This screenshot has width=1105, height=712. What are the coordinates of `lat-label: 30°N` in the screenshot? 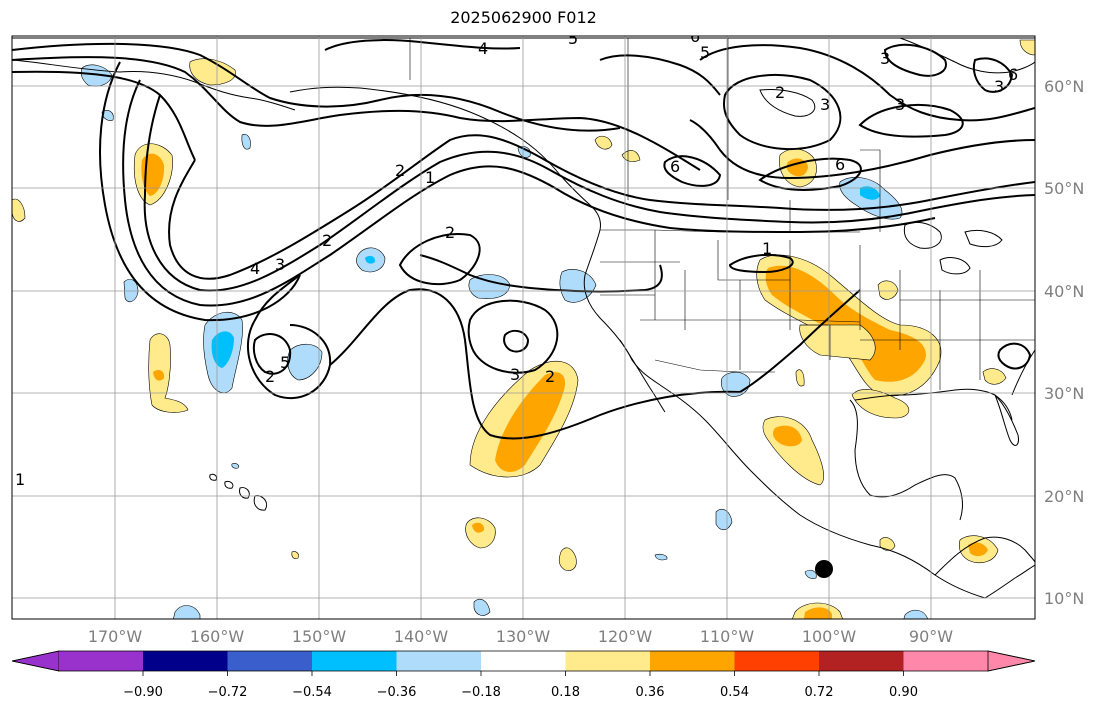 It's located at (1064, 393).